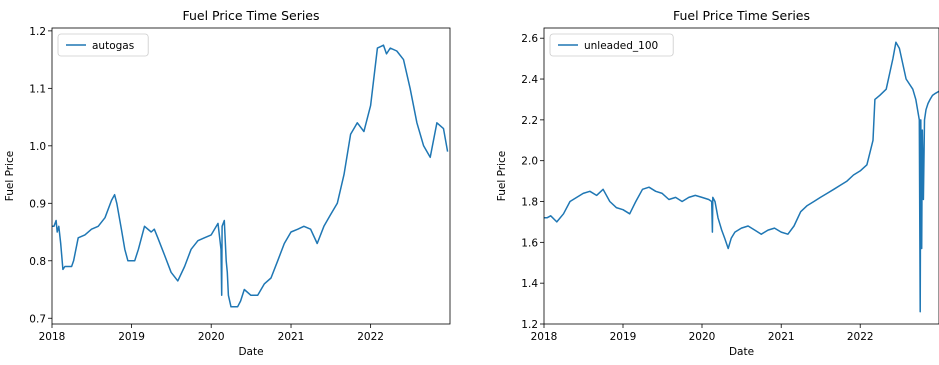  I want to click on y-tick-label: 1.1, so click(37, 89).